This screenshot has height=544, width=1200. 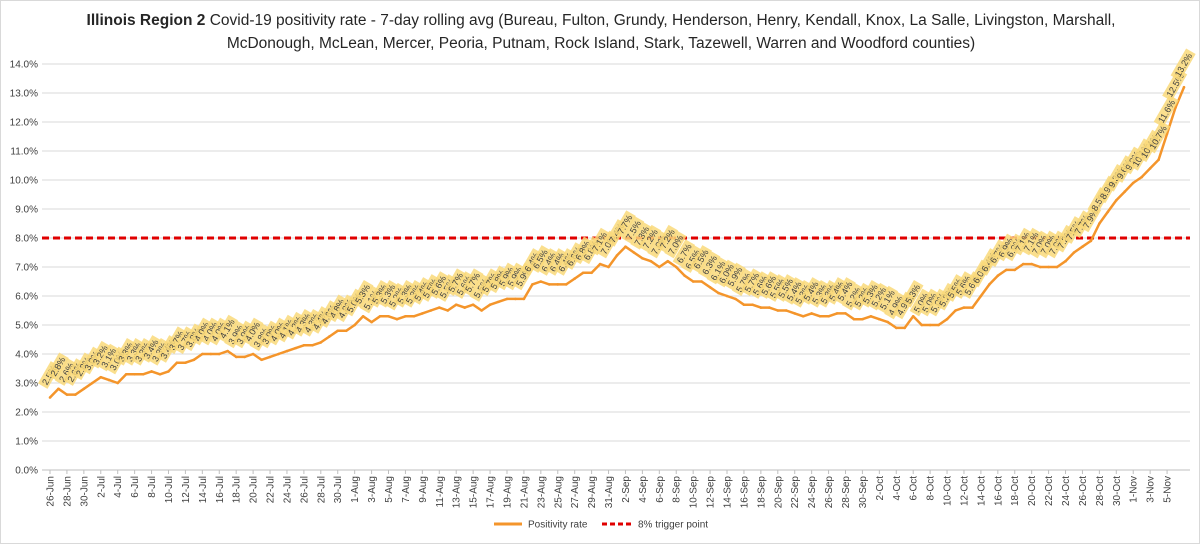 What do you see at coordinates (964, 491) in the screenshot?
I see `x-tick-label: 12-Oct` at bounding box center [964, 491].